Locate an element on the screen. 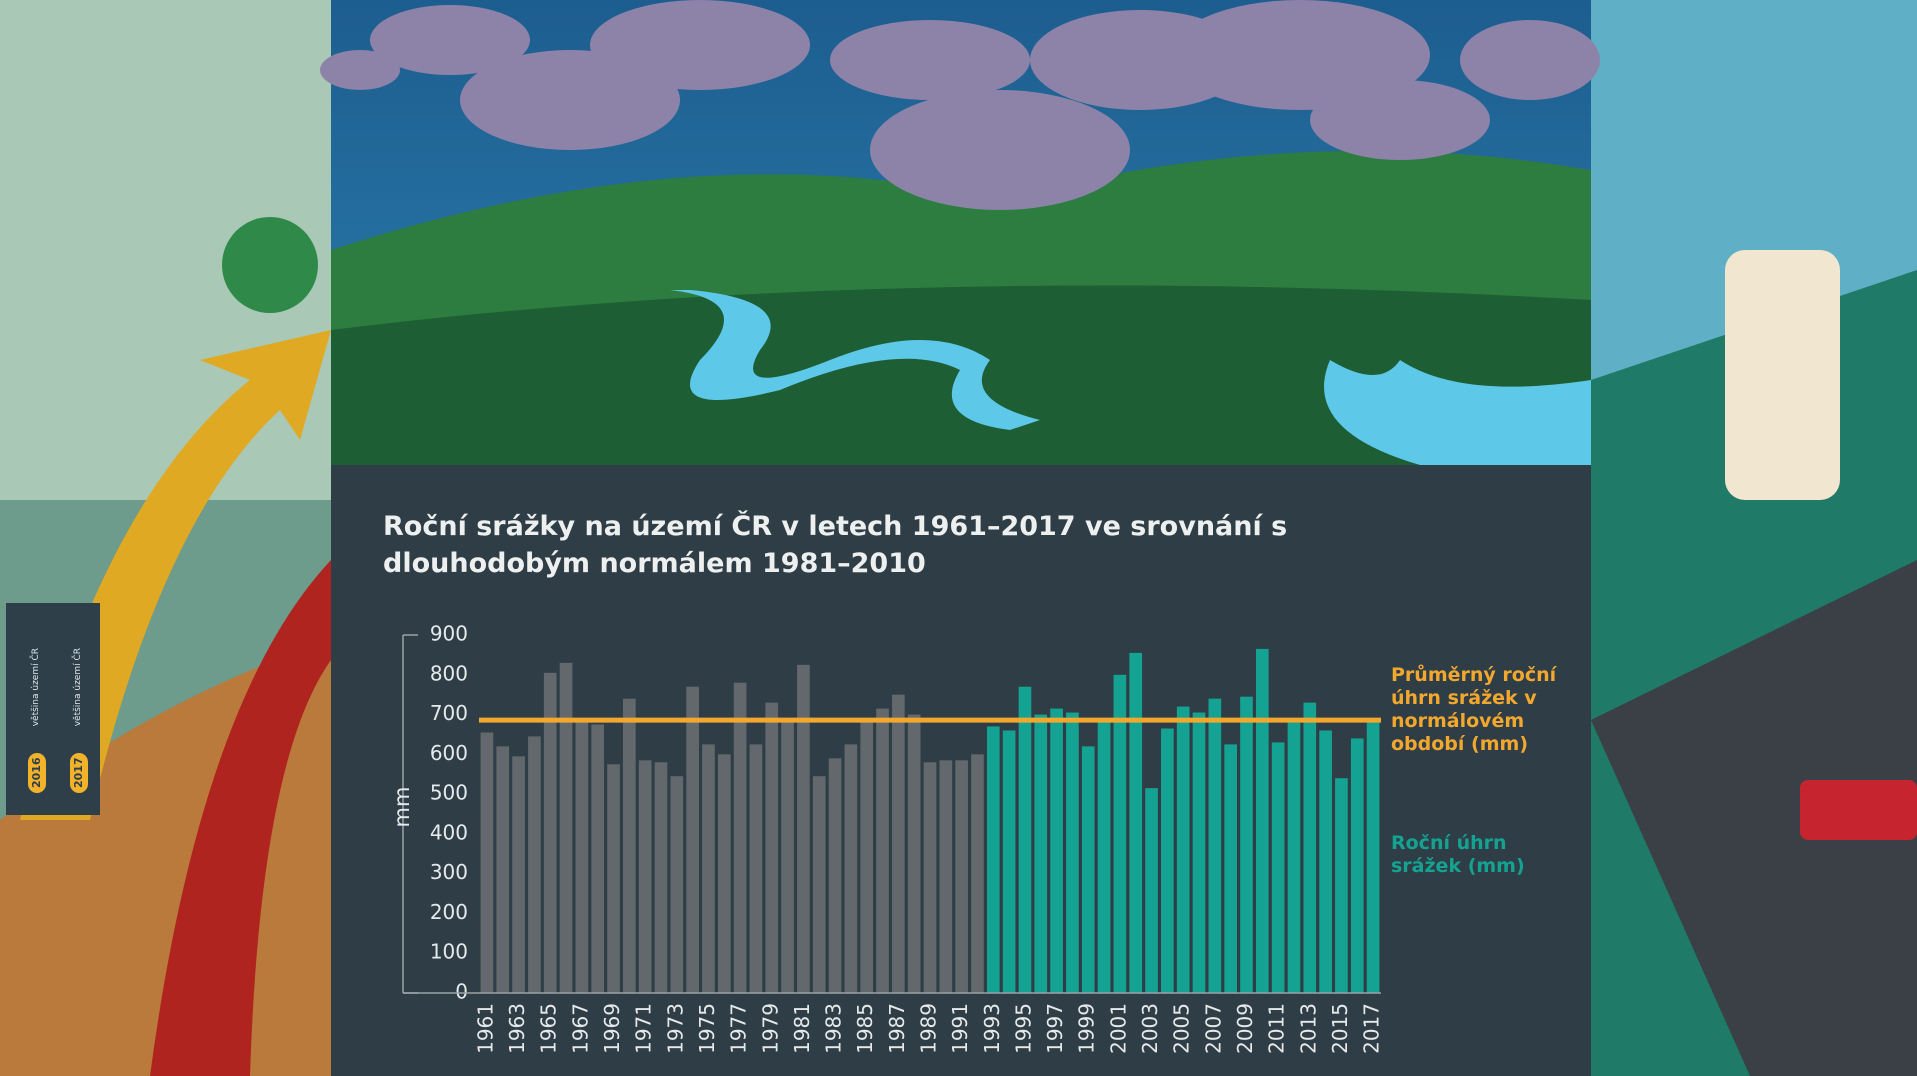  x-tick-label: 2015 is located at coordinates (1340, 1028).